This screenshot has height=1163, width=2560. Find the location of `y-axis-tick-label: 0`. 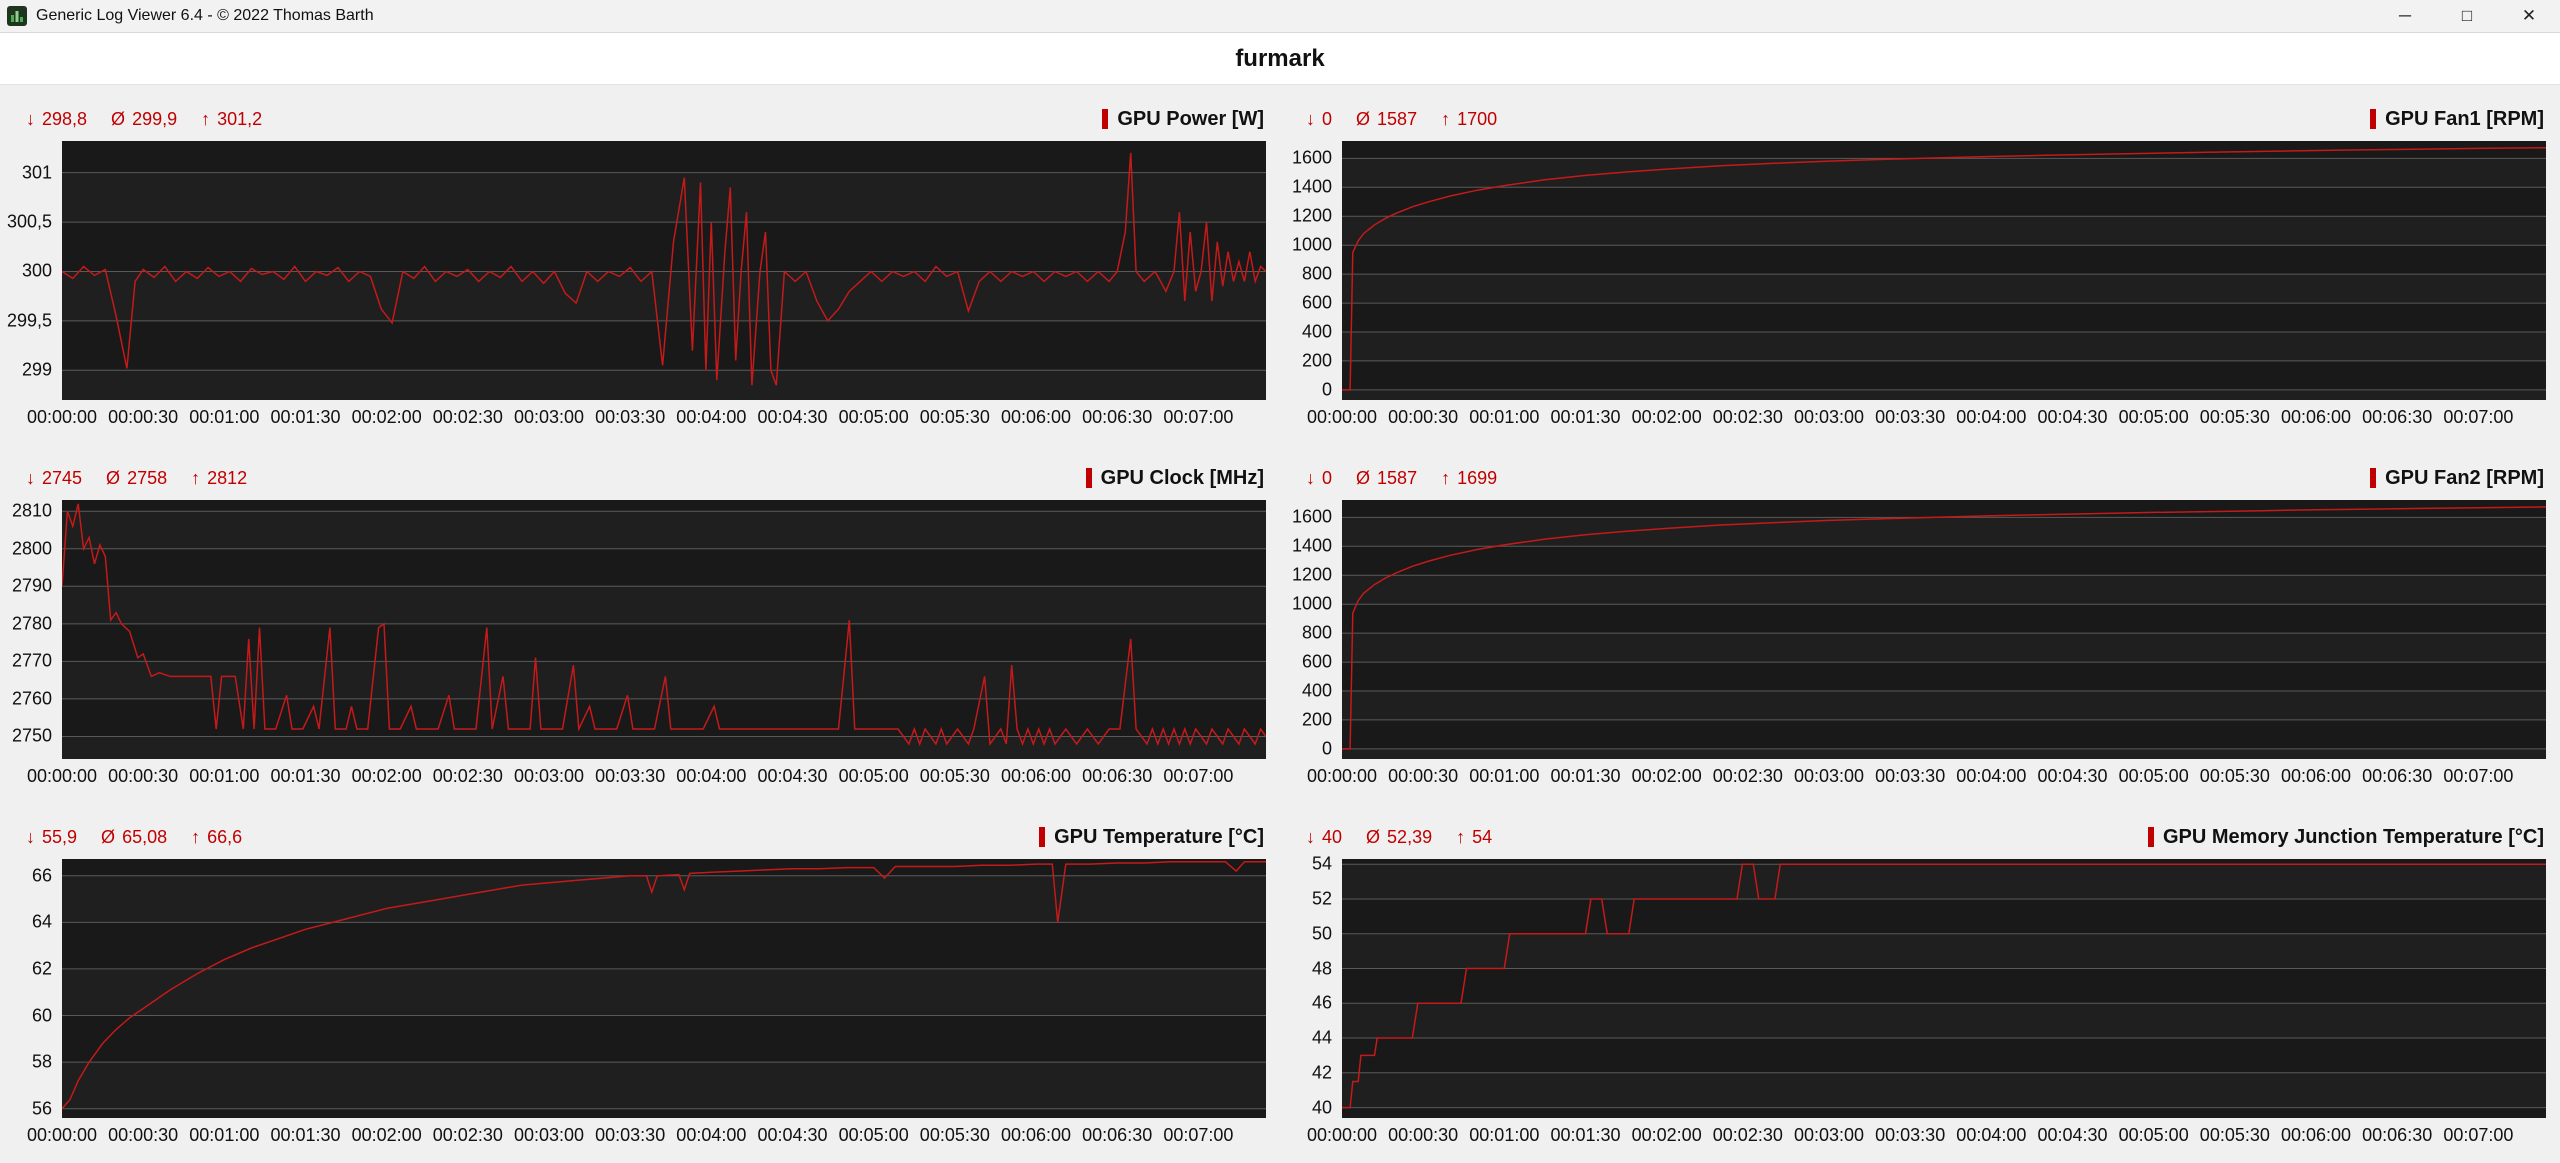

y-axis-tick-label: 0 is located at coordinates (1326, 389).